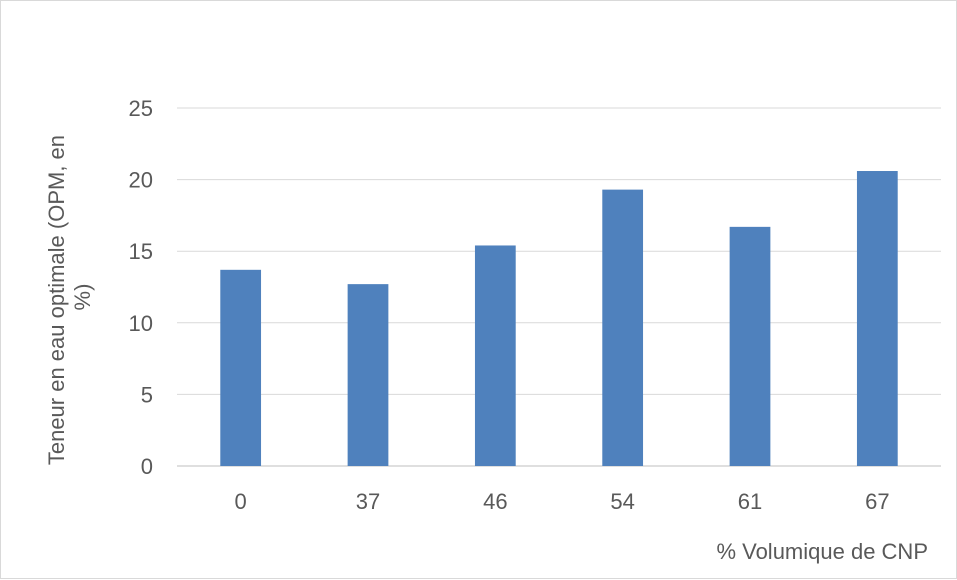  I want to click on y-tick-label: 15, so click(141, 251).